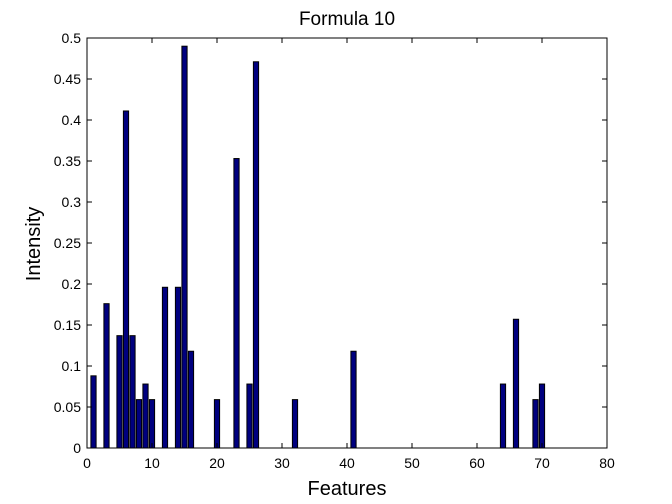  I want to click on x-tick-label: 60, so click(477, 463).